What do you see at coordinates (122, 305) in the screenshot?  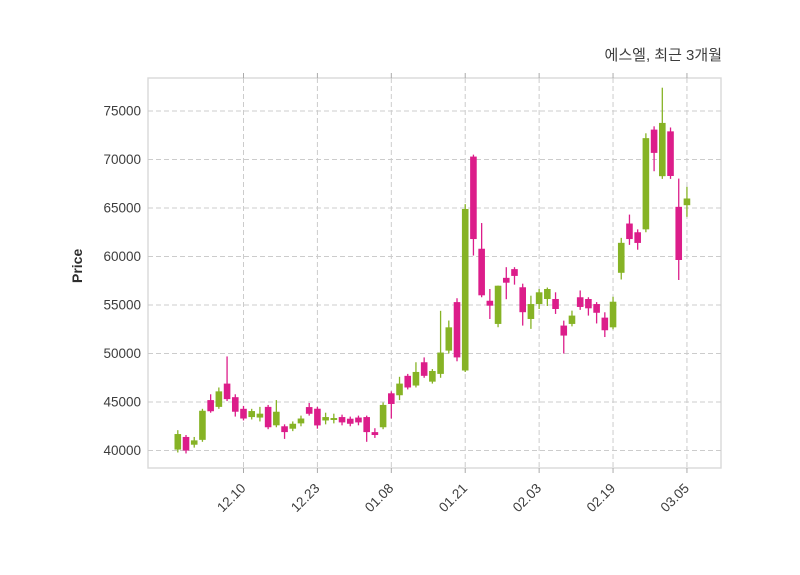 I see `y-tick-label: 55000` at bounding box center [122, 305].